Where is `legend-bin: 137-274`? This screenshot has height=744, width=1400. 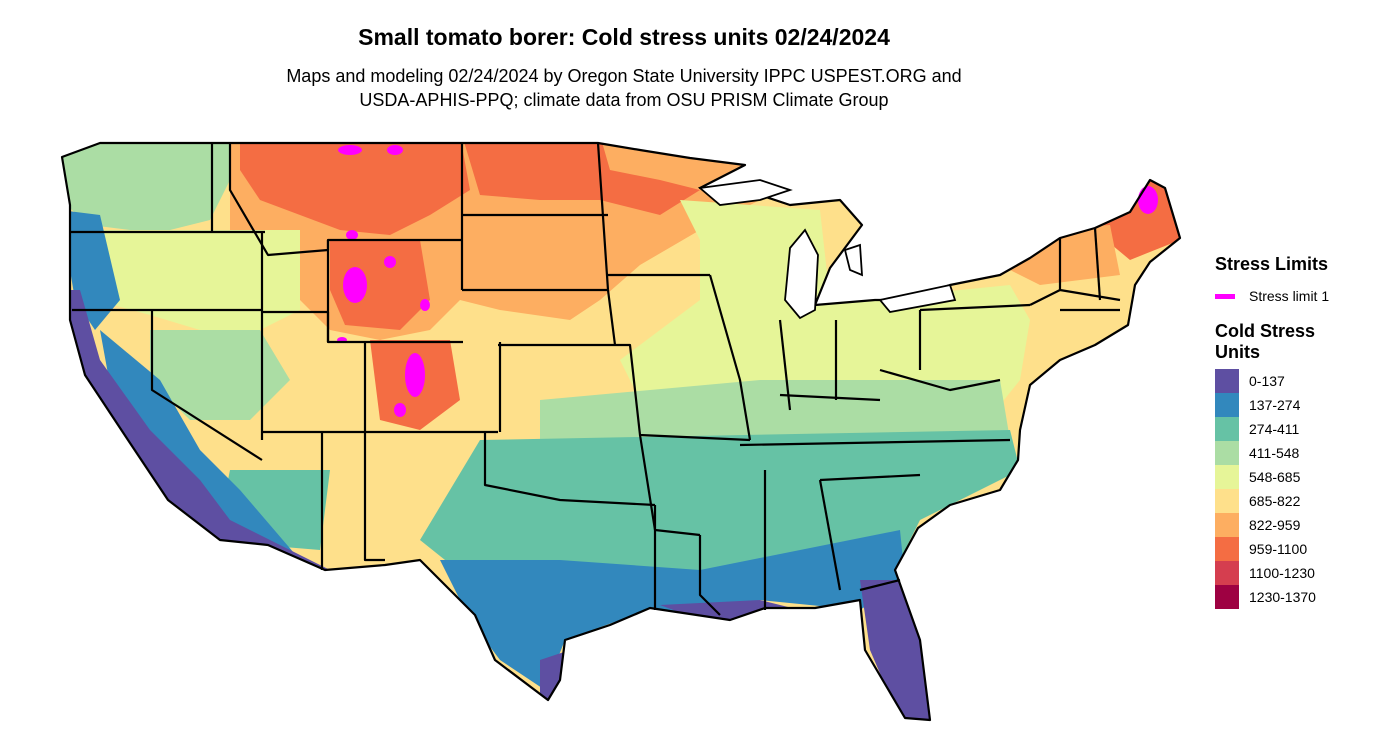 legend-bin: 137-274 is located at coordinates (1305, 405).